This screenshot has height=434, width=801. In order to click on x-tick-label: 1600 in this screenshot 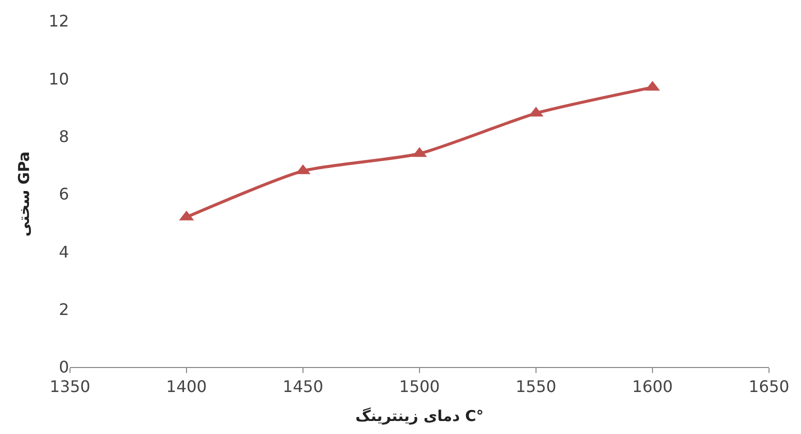, I will do `click(652, 386)`.